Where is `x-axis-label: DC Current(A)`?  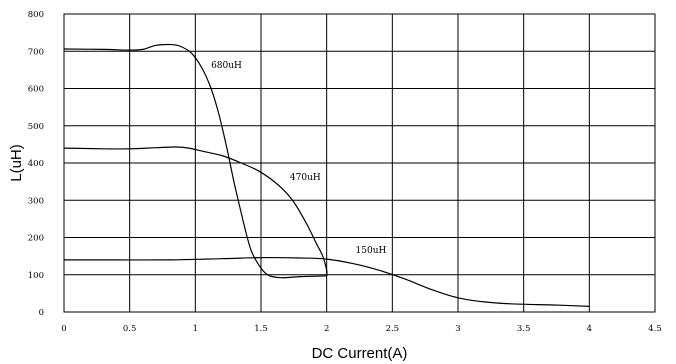 x-axis-label: DC Current(A) is located at coordinates (360, 353).